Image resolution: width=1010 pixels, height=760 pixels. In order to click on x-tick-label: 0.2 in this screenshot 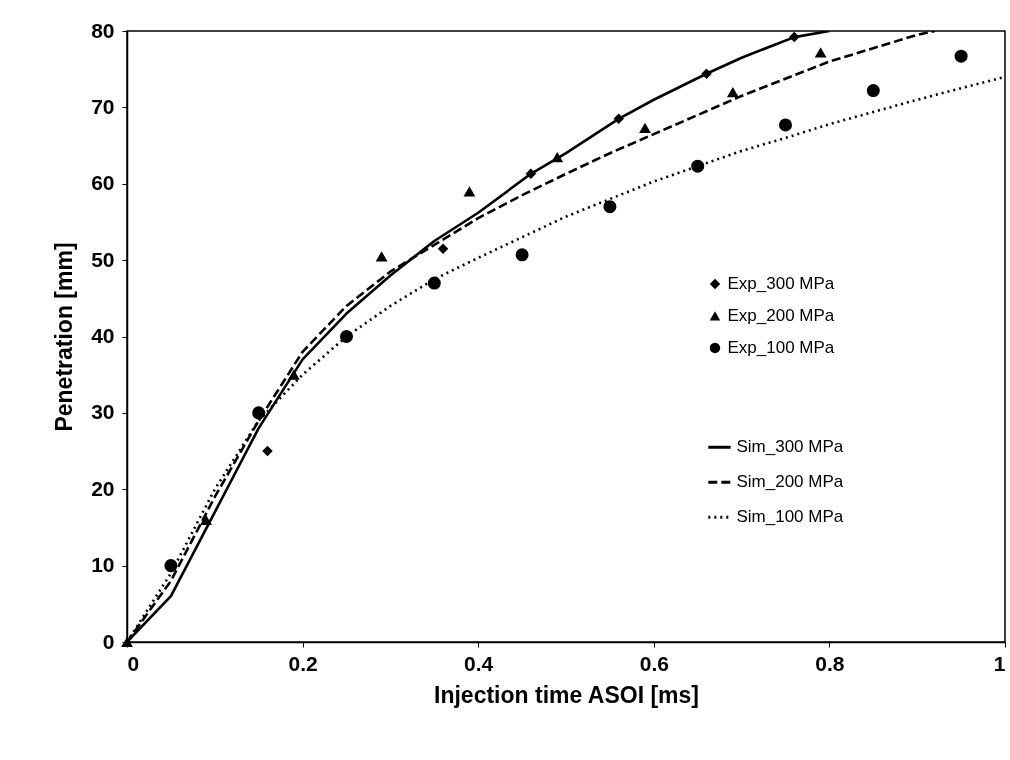, I will do `click(303, 663)`.